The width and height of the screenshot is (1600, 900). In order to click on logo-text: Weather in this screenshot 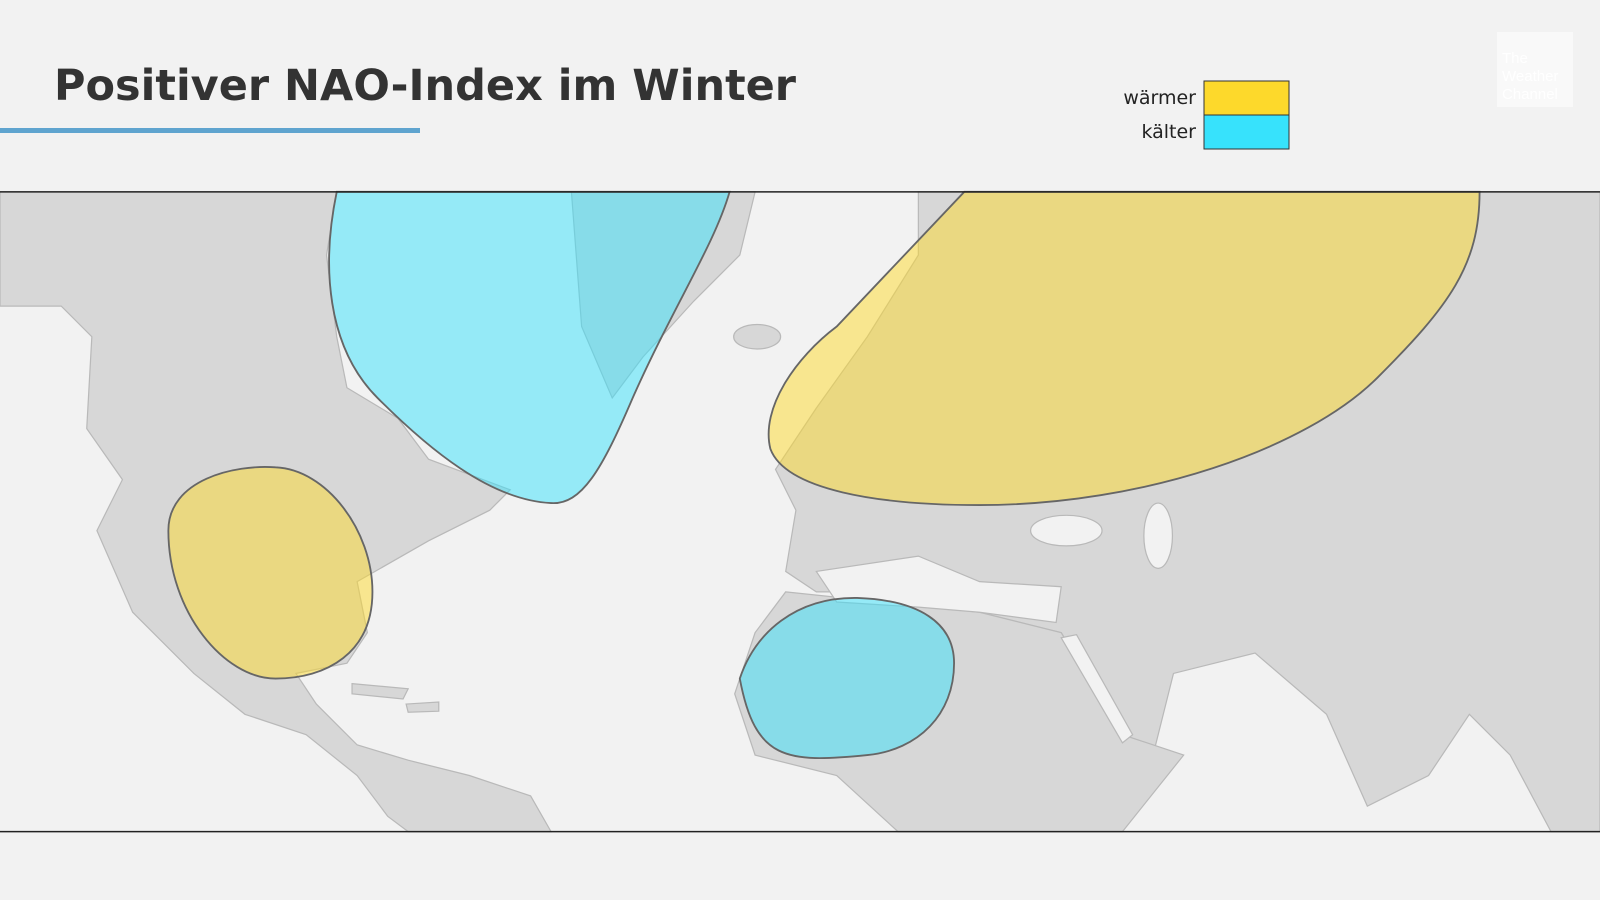, I will do `click(1530, 76)`.